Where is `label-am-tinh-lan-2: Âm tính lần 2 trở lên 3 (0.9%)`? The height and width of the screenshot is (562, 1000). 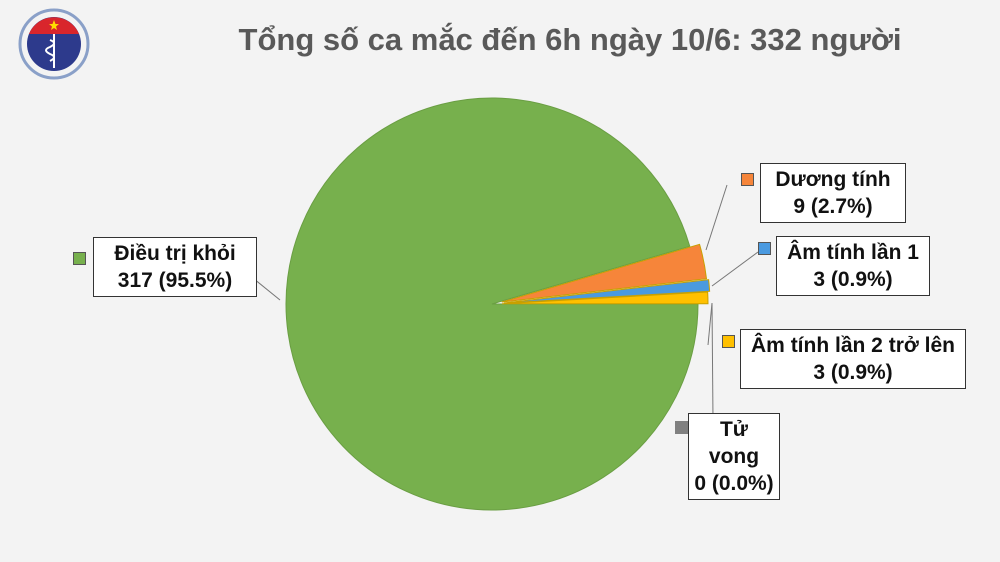 label-am-tinh-lan-2: Âm tính lần 2 trở lên 3 (0.9%) is located at coordinates (853, 359).